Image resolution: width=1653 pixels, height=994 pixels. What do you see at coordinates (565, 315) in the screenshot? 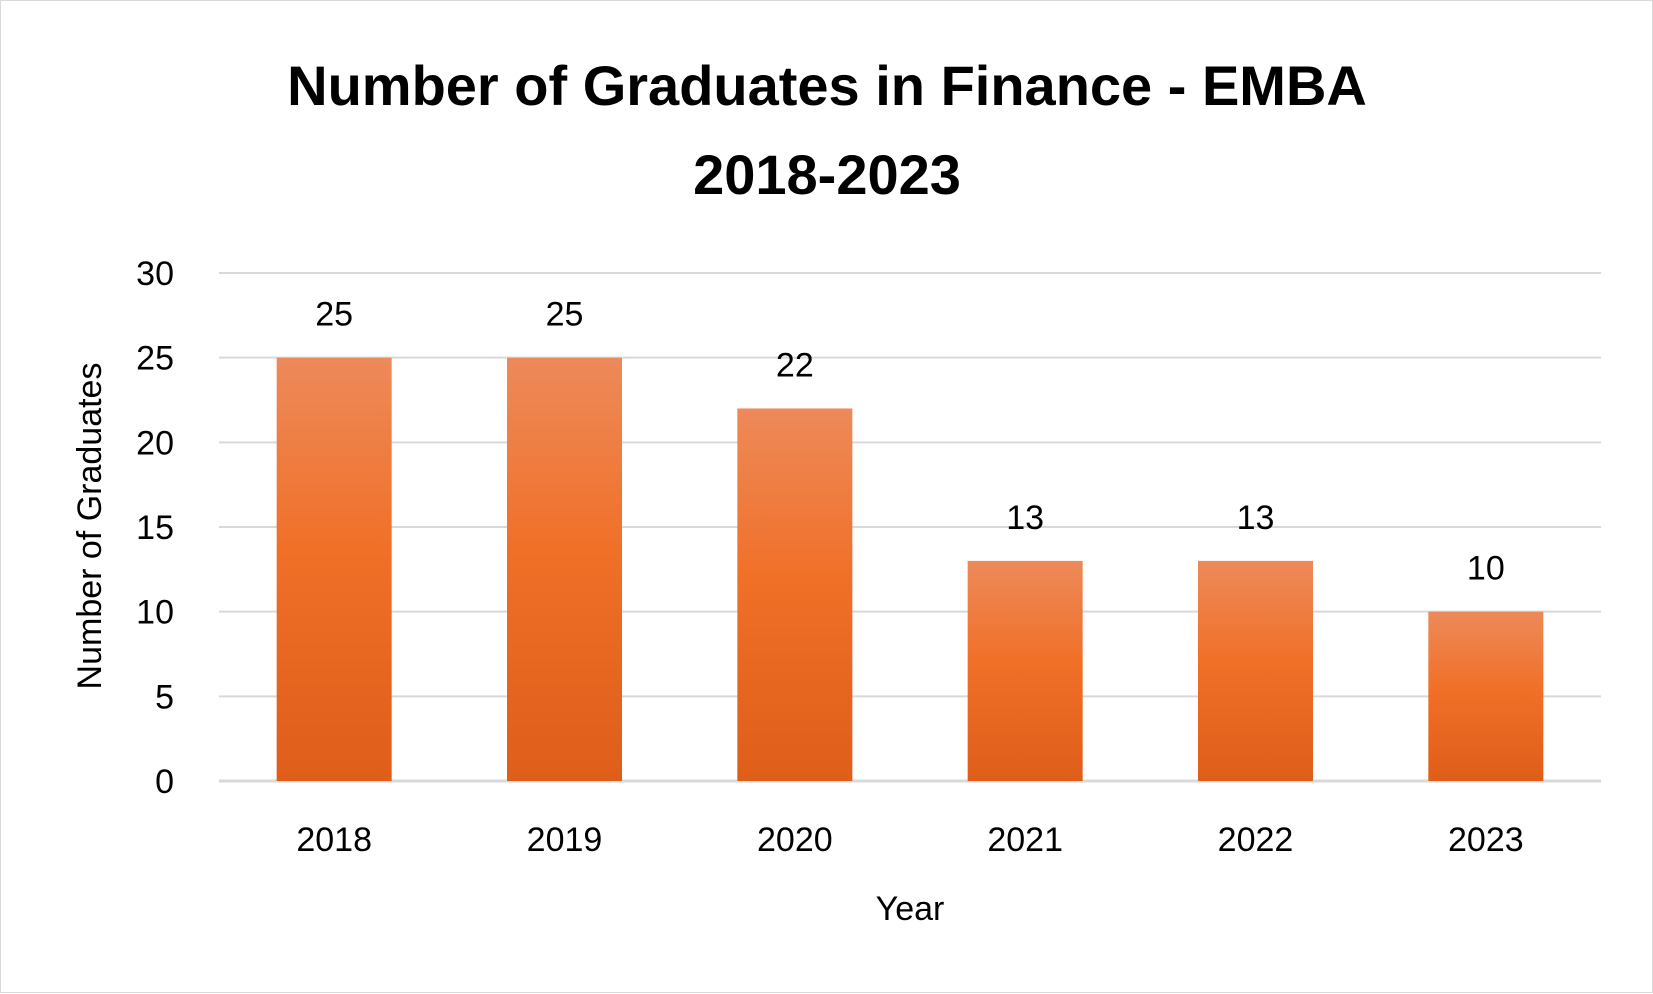
I see `data-label-2019: 25` at bounding box center [565, 315].